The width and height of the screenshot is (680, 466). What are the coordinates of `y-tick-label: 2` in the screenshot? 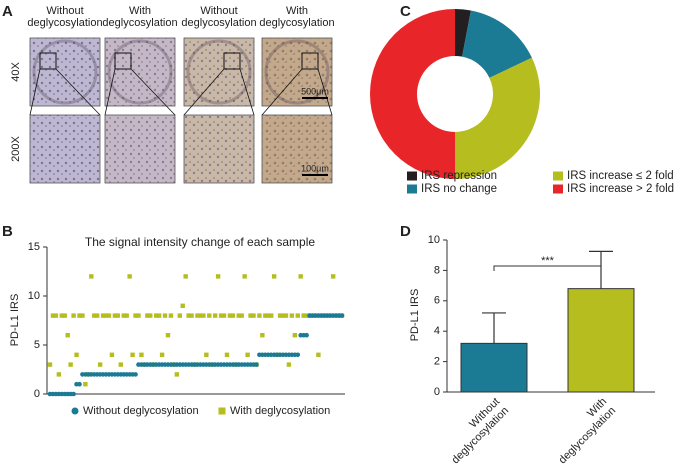 It's located at (437, 362).